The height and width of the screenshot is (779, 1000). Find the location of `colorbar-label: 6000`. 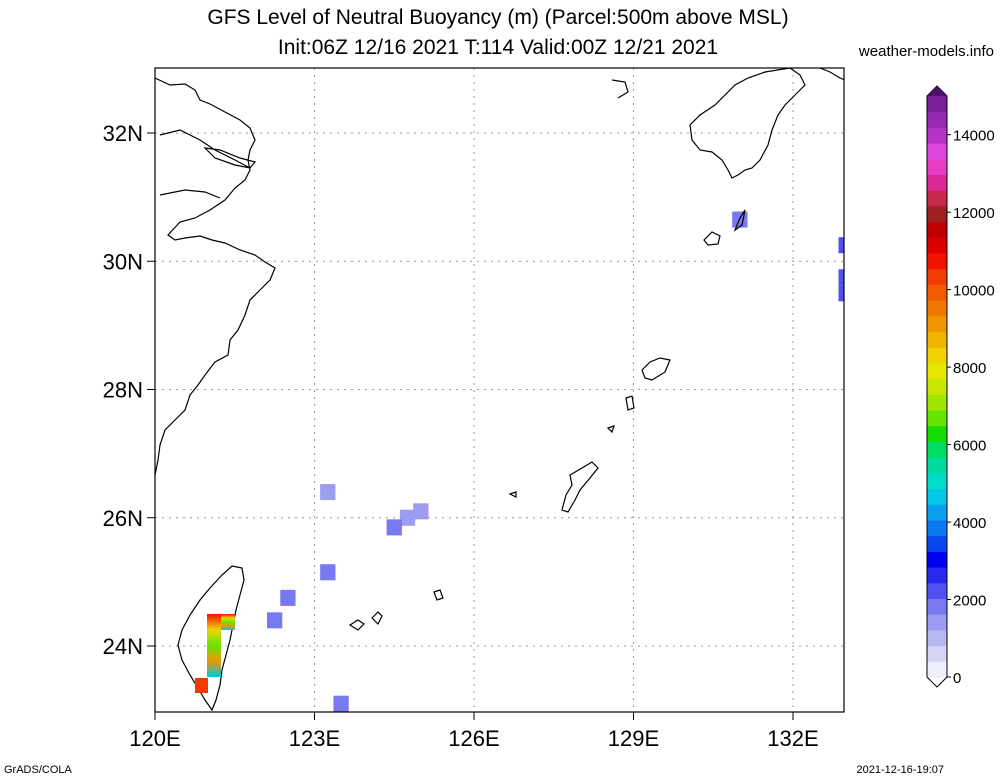

colorbar-label: 6000 is located at coordinates (969, 446).